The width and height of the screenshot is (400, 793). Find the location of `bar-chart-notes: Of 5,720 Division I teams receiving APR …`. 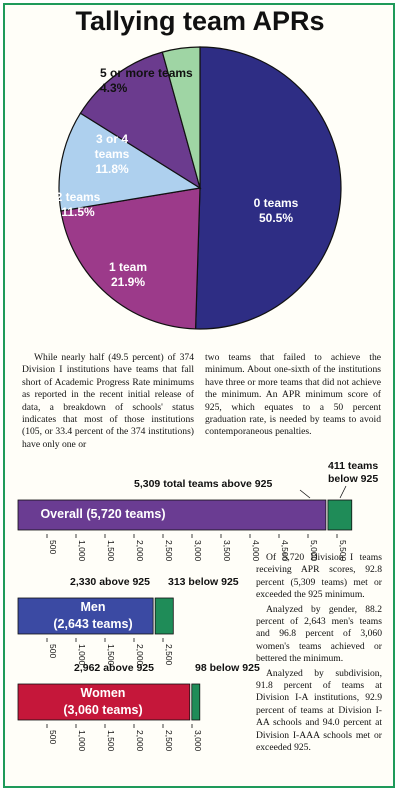

bar-chart-notes: Of 5,720 Division I teams receiving APR … is located at coordinates (319, 654).